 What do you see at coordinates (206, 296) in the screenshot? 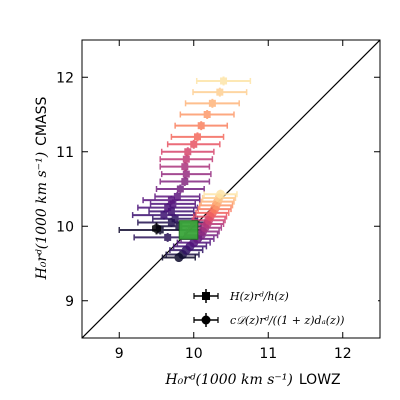
I see `legend-square-marker` at bounding box center [206, 296].